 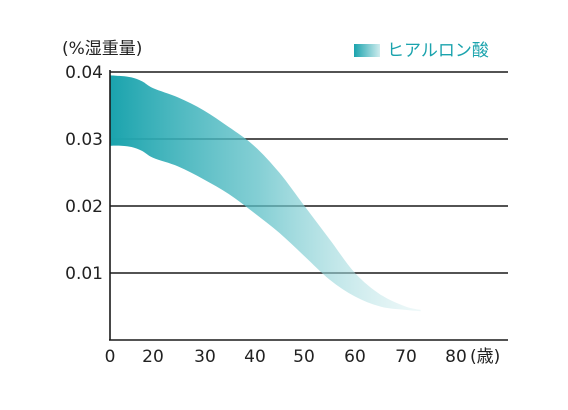 I want to click on y-tick-label-0.03: 0.03, so click(x=84, y=140).